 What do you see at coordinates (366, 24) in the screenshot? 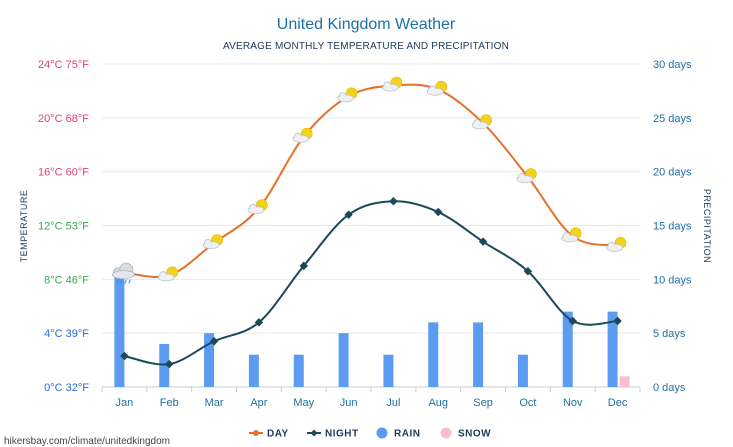
I see `chart-title: United Kingdom Weather` at bounding box center [366, 24].